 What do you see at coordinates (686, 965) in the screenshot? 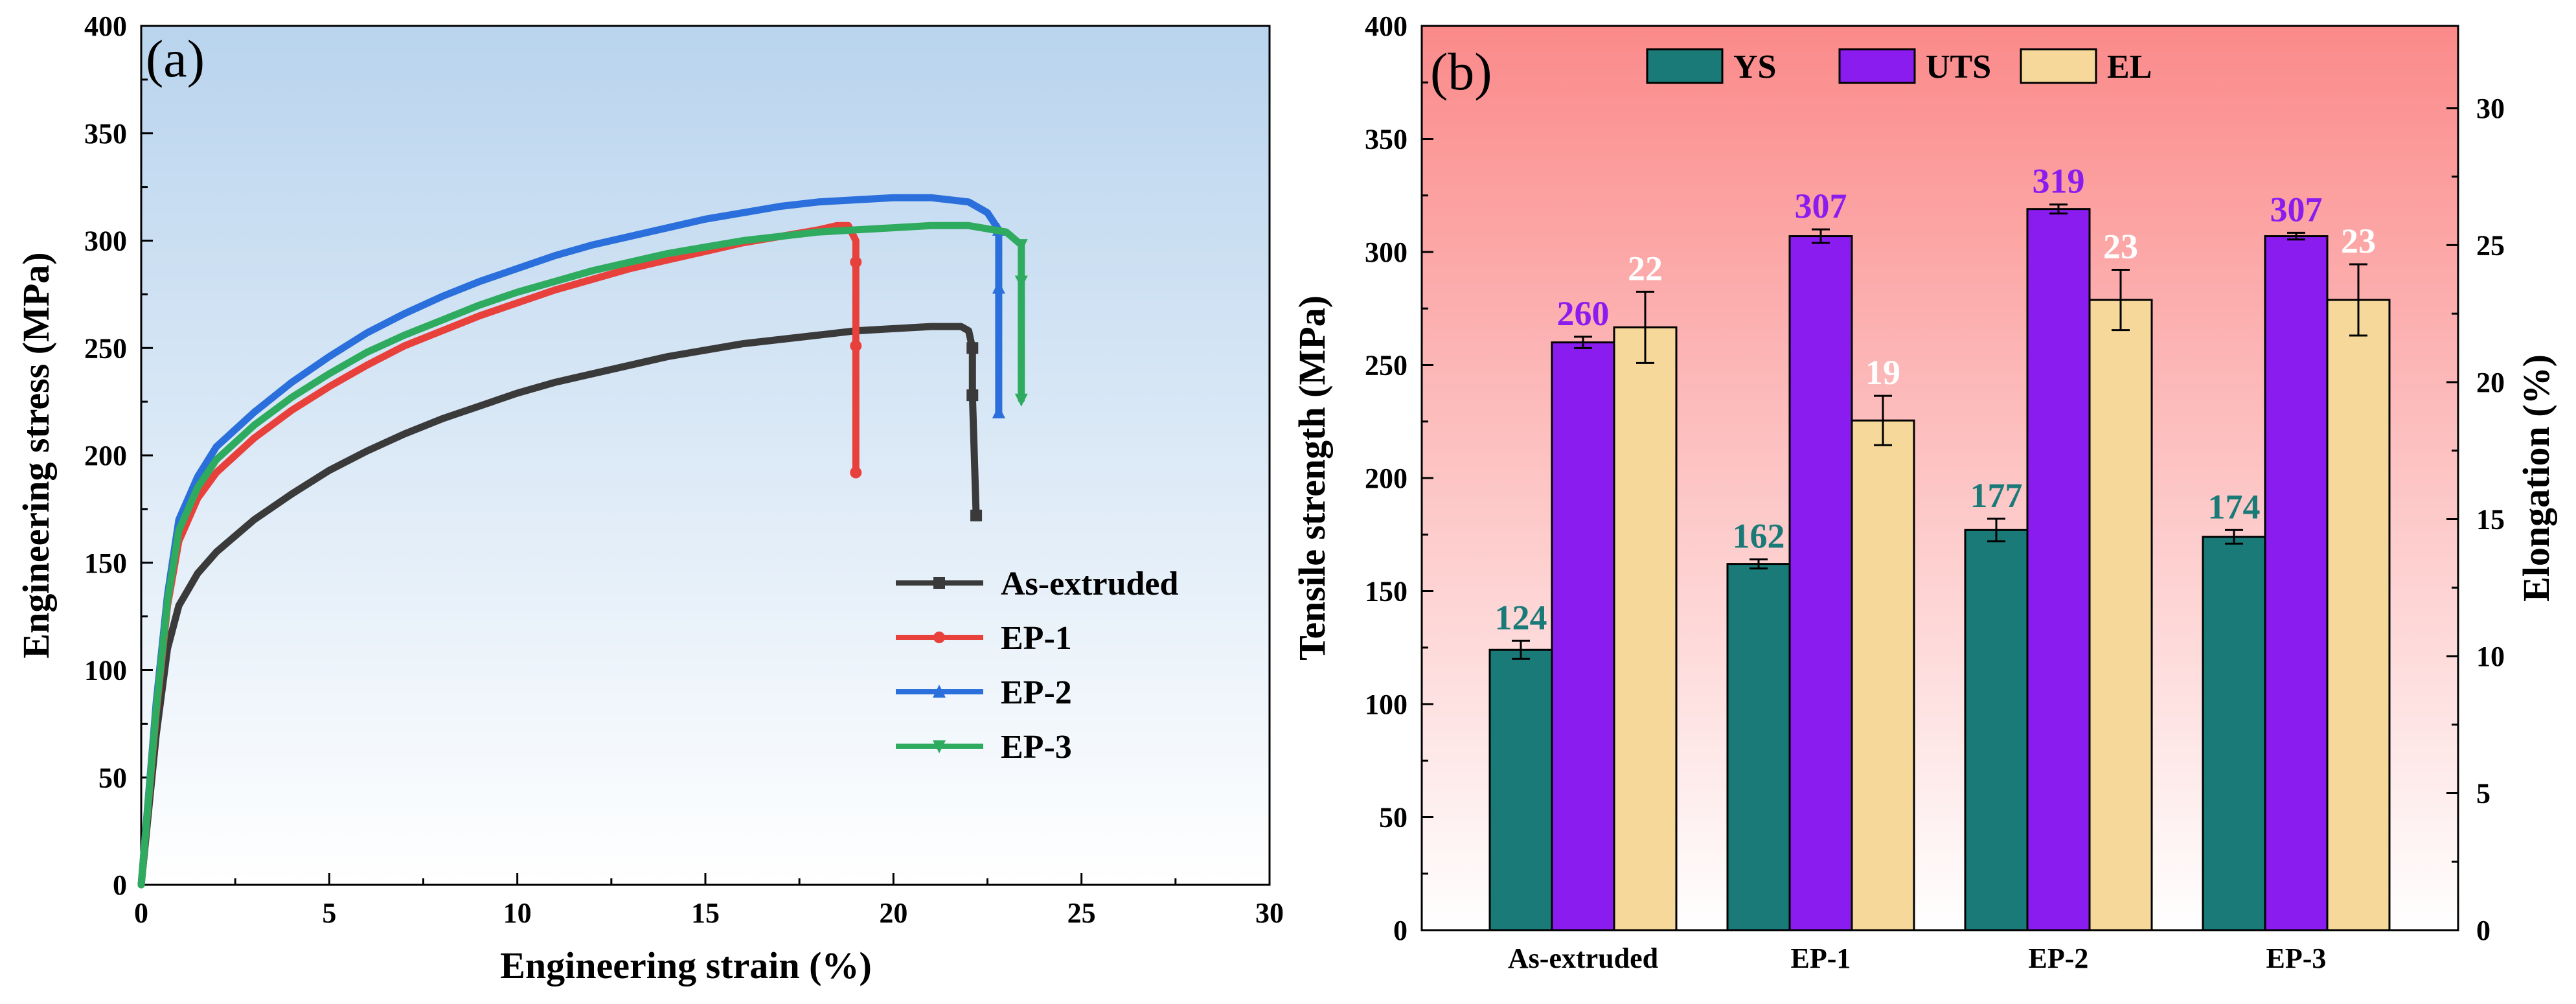
I see `panel-a-xlabel: Engineering strain (%)` at bounding box center [686, 965].